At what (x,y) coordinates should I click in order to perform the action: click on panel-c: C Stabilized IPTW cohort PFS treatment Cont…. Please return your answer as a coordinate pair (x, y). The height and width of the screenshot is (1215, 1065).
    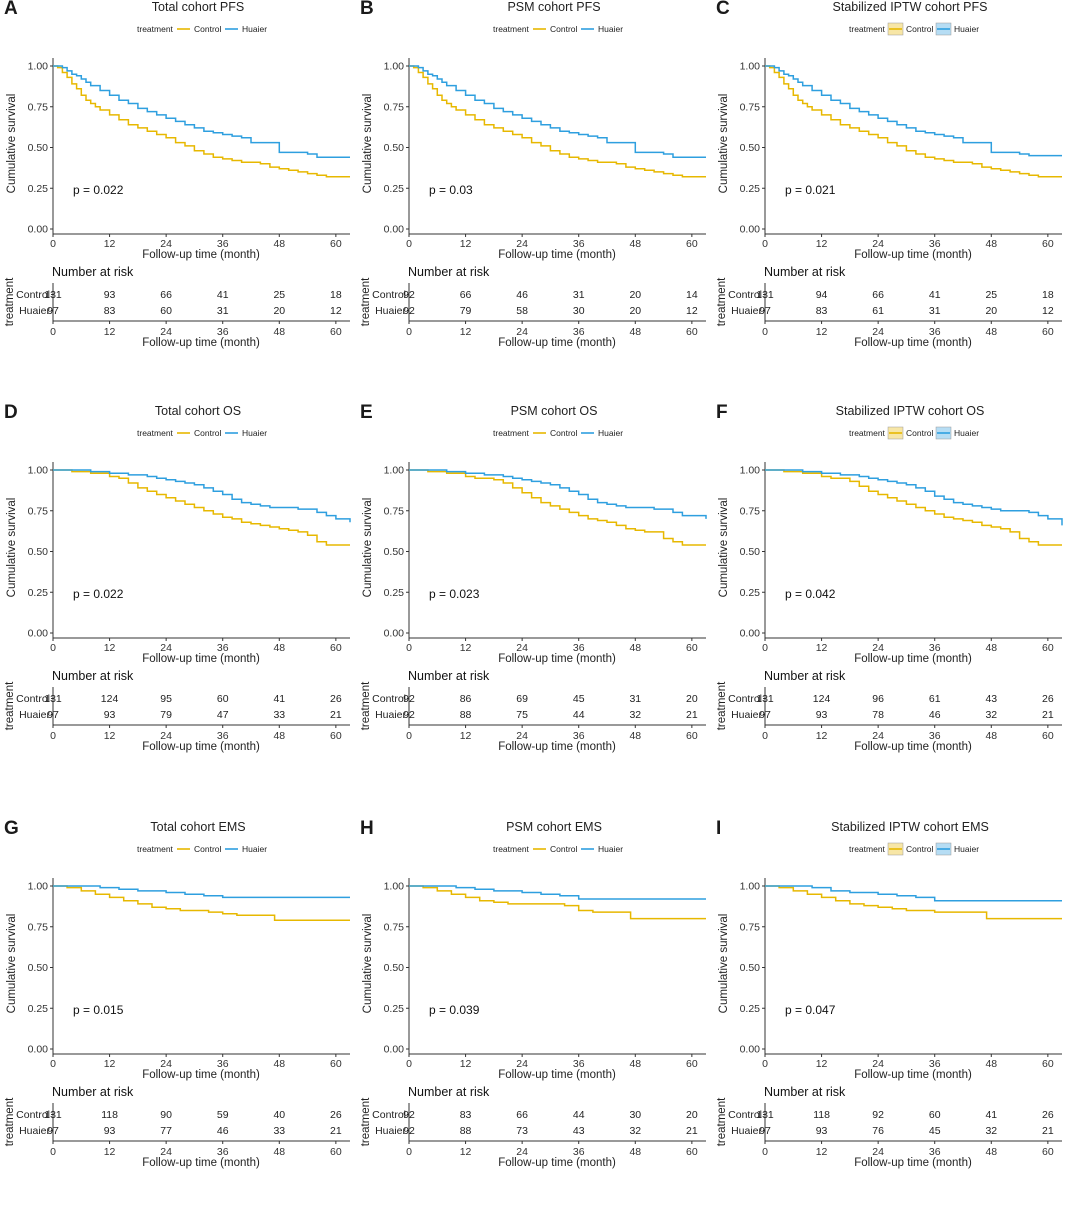
    Looking at the image, I should click on (888, 197).